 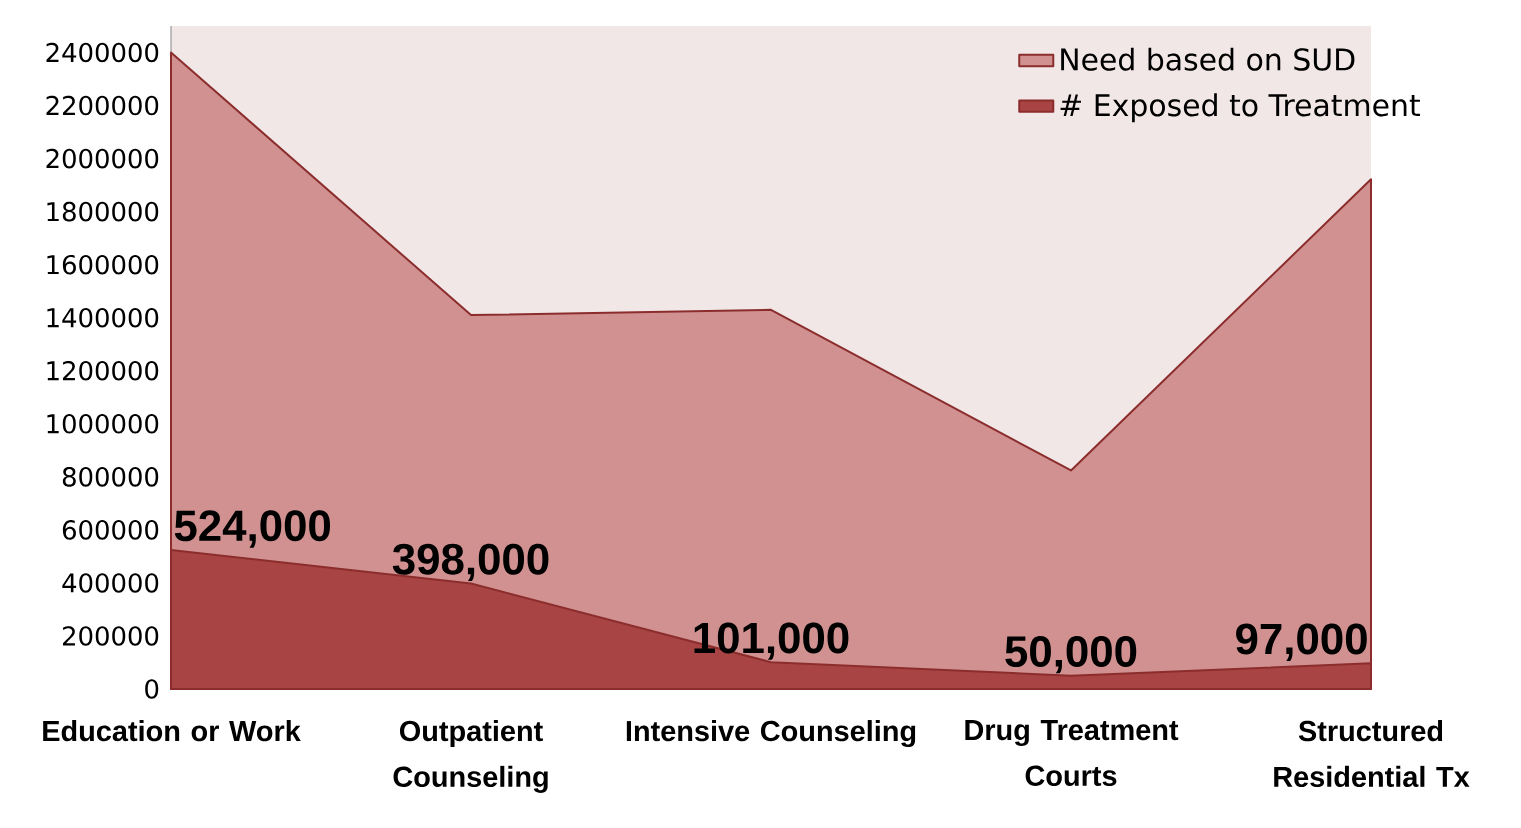 I want to click on y-tick-label: 1000000, so click(x=103, y=424).